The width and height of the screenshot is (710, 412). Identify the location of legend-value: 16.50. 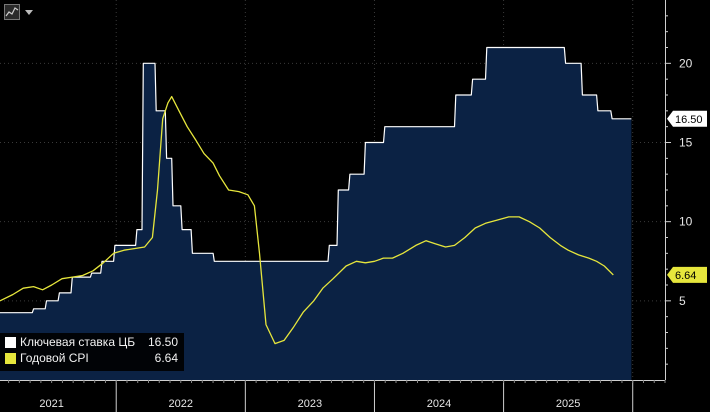
(163, 342).